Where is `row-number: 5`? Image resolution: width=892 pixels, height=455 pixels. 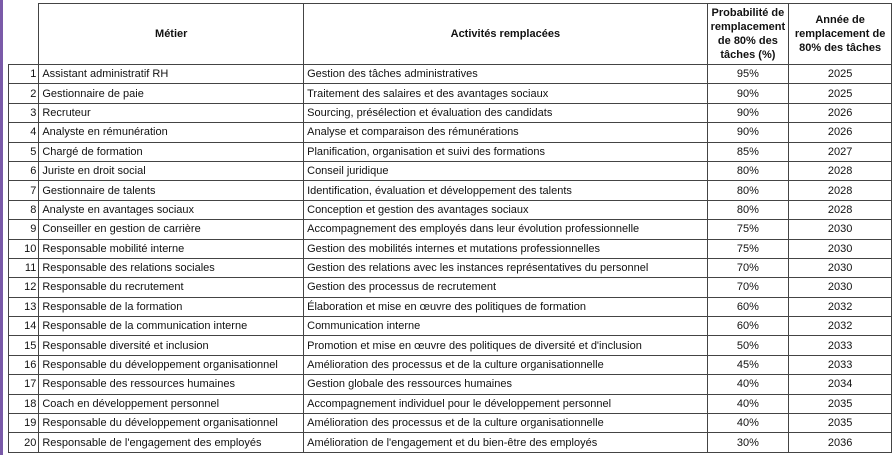 row-number: 5 is located at coordinates (23, 151).